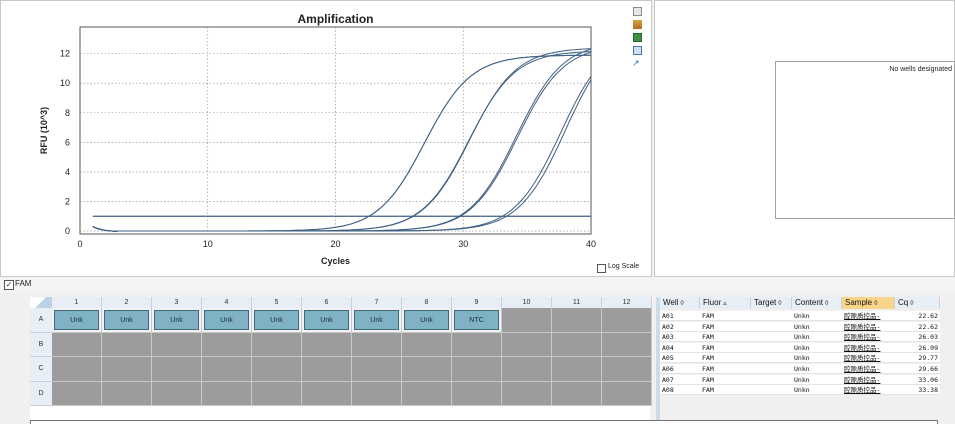  Describe the element at coordinates (477, 302) in the screenshot. I see `plate-column-header-9: 9` at that location.